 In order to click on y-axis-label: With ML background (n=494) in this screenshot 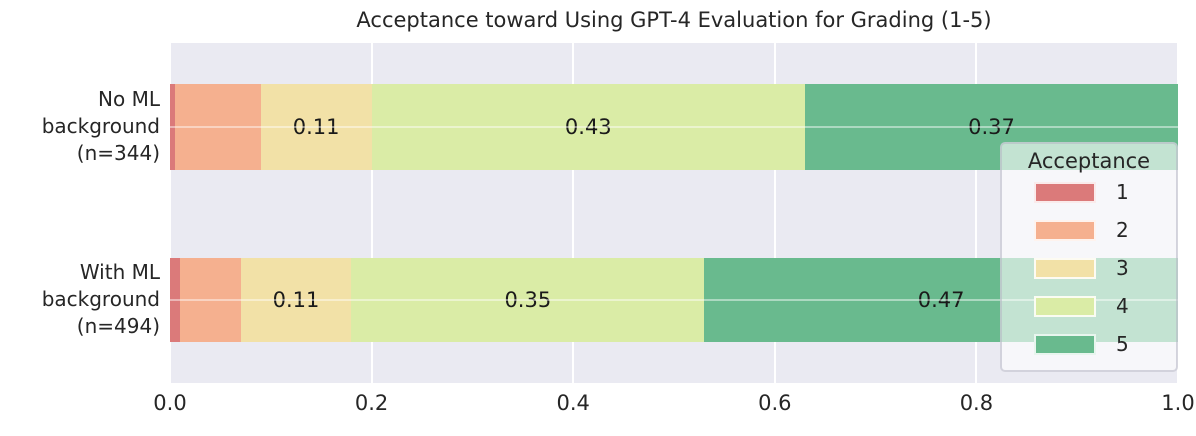, I will do `click(80, 299)`.